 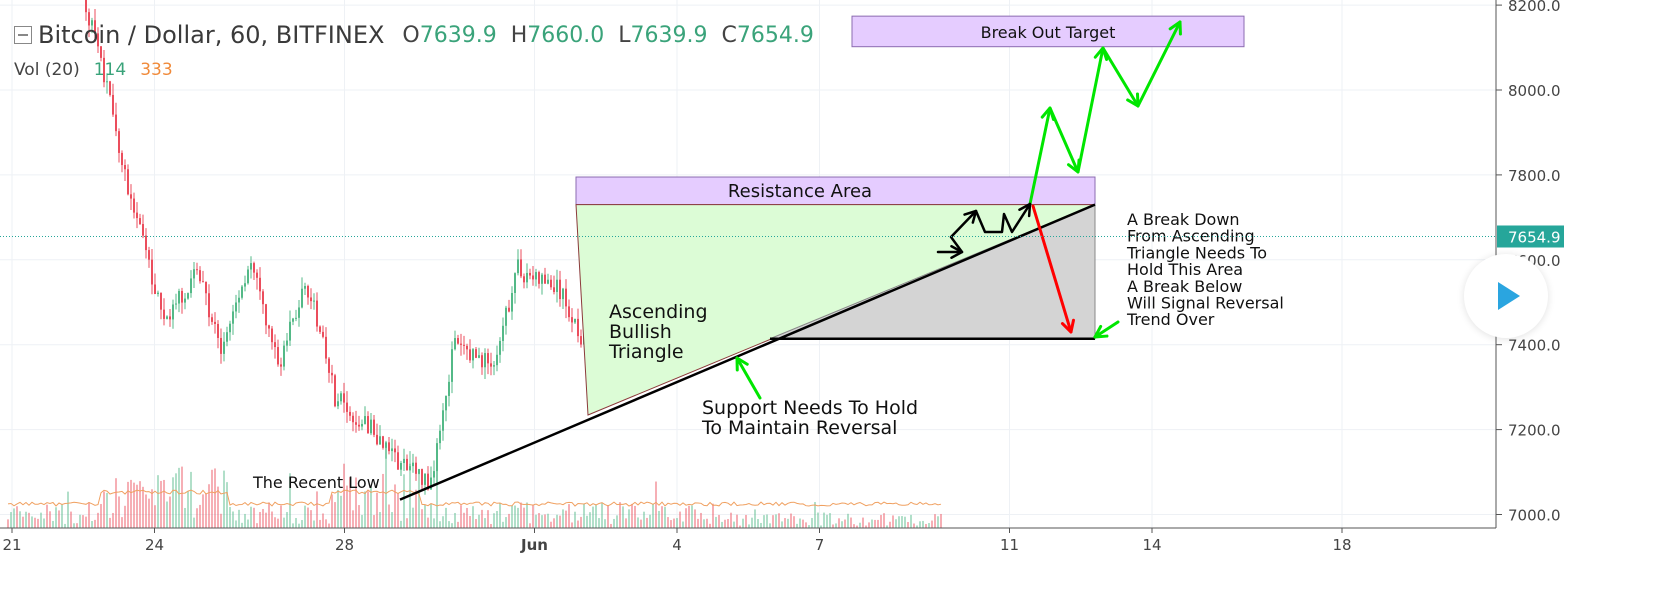 What do you see at coordinates (1048, 32) in the screenshot?
I see `breakout-target-label: Break Out Target` at bounding box center [1048, 32].